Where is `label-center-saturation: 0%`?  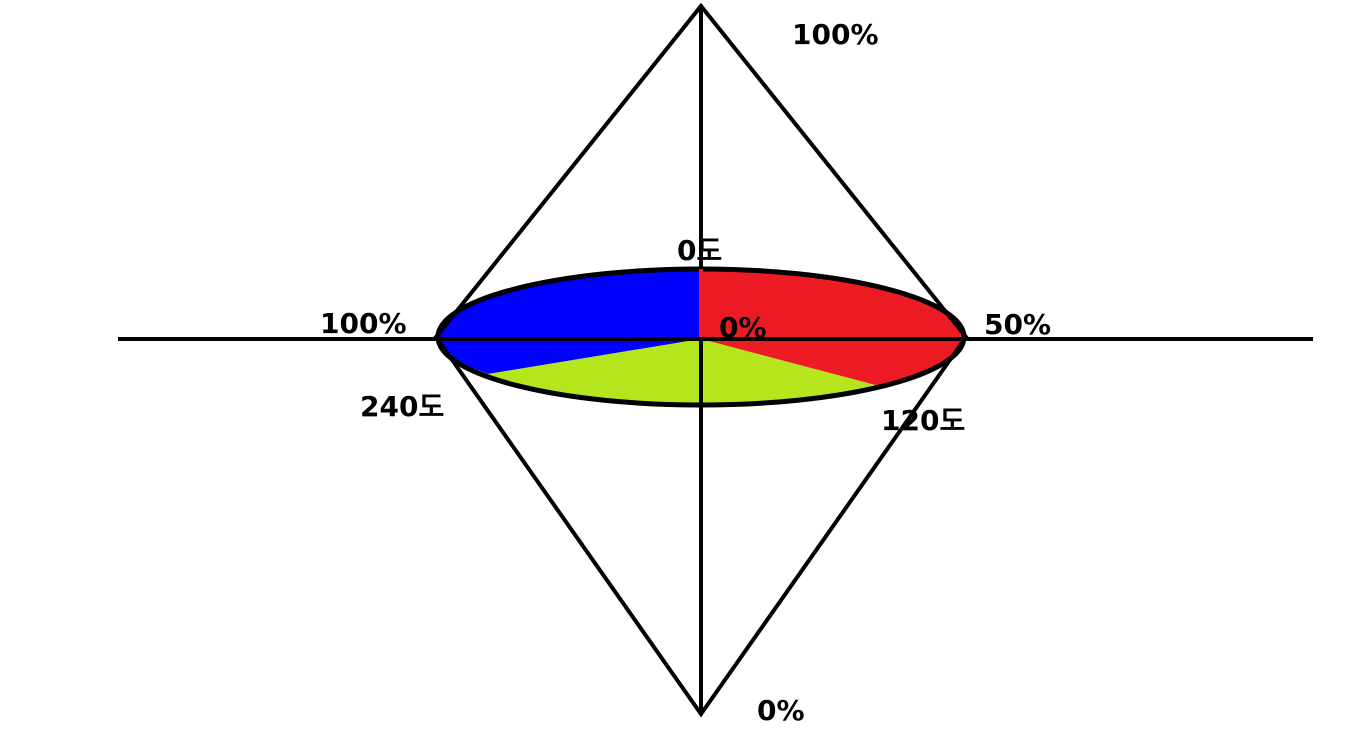 label-center-saturation: 0% is located at coordinates (743, 327).